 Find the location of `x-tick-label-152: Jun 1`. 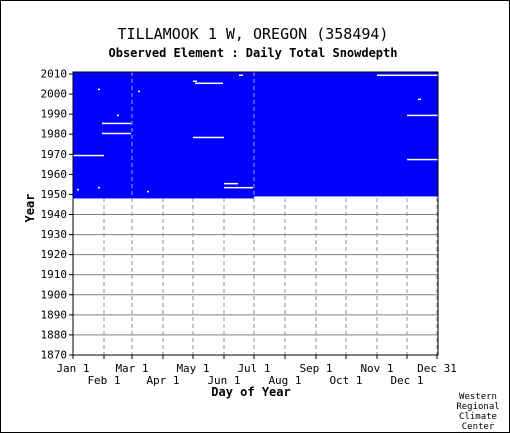

x-tick-label-152: Jun 1 is located at coordinates (223, 380).